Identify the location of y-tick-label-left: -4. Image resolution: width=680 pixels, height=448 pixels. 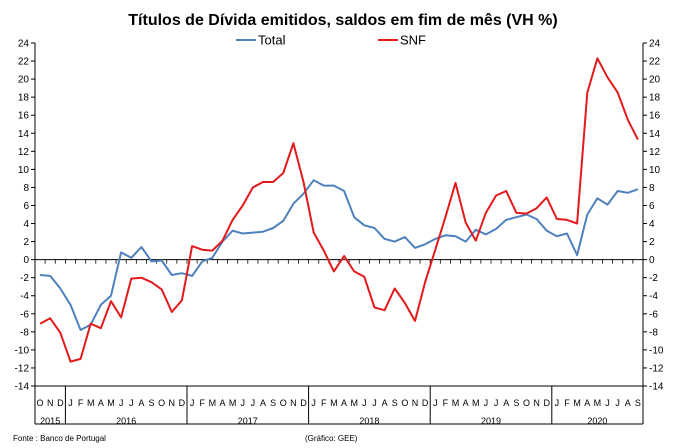
(24, 296).